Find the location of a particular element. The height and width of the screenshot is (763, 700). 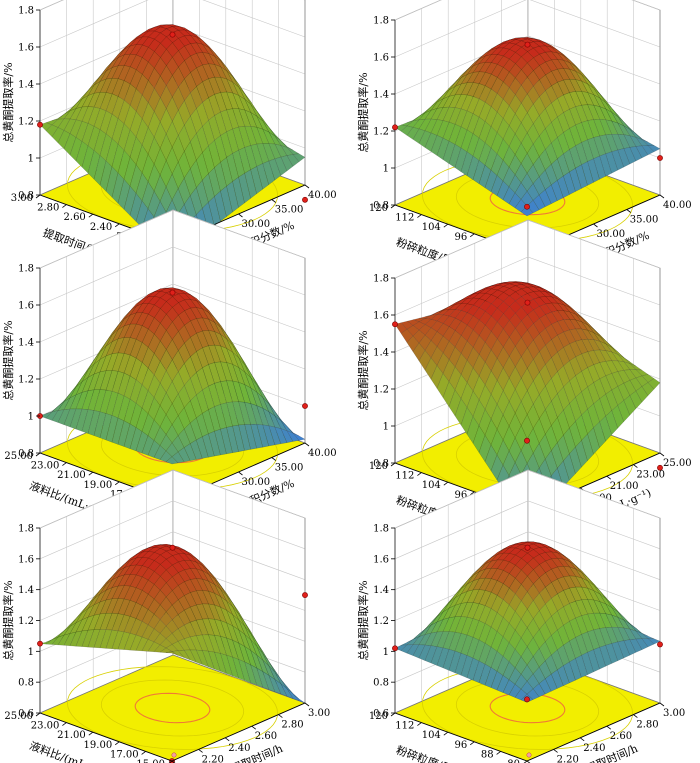

right-tick-label: 23.00 is located at coordinates (650, 475).